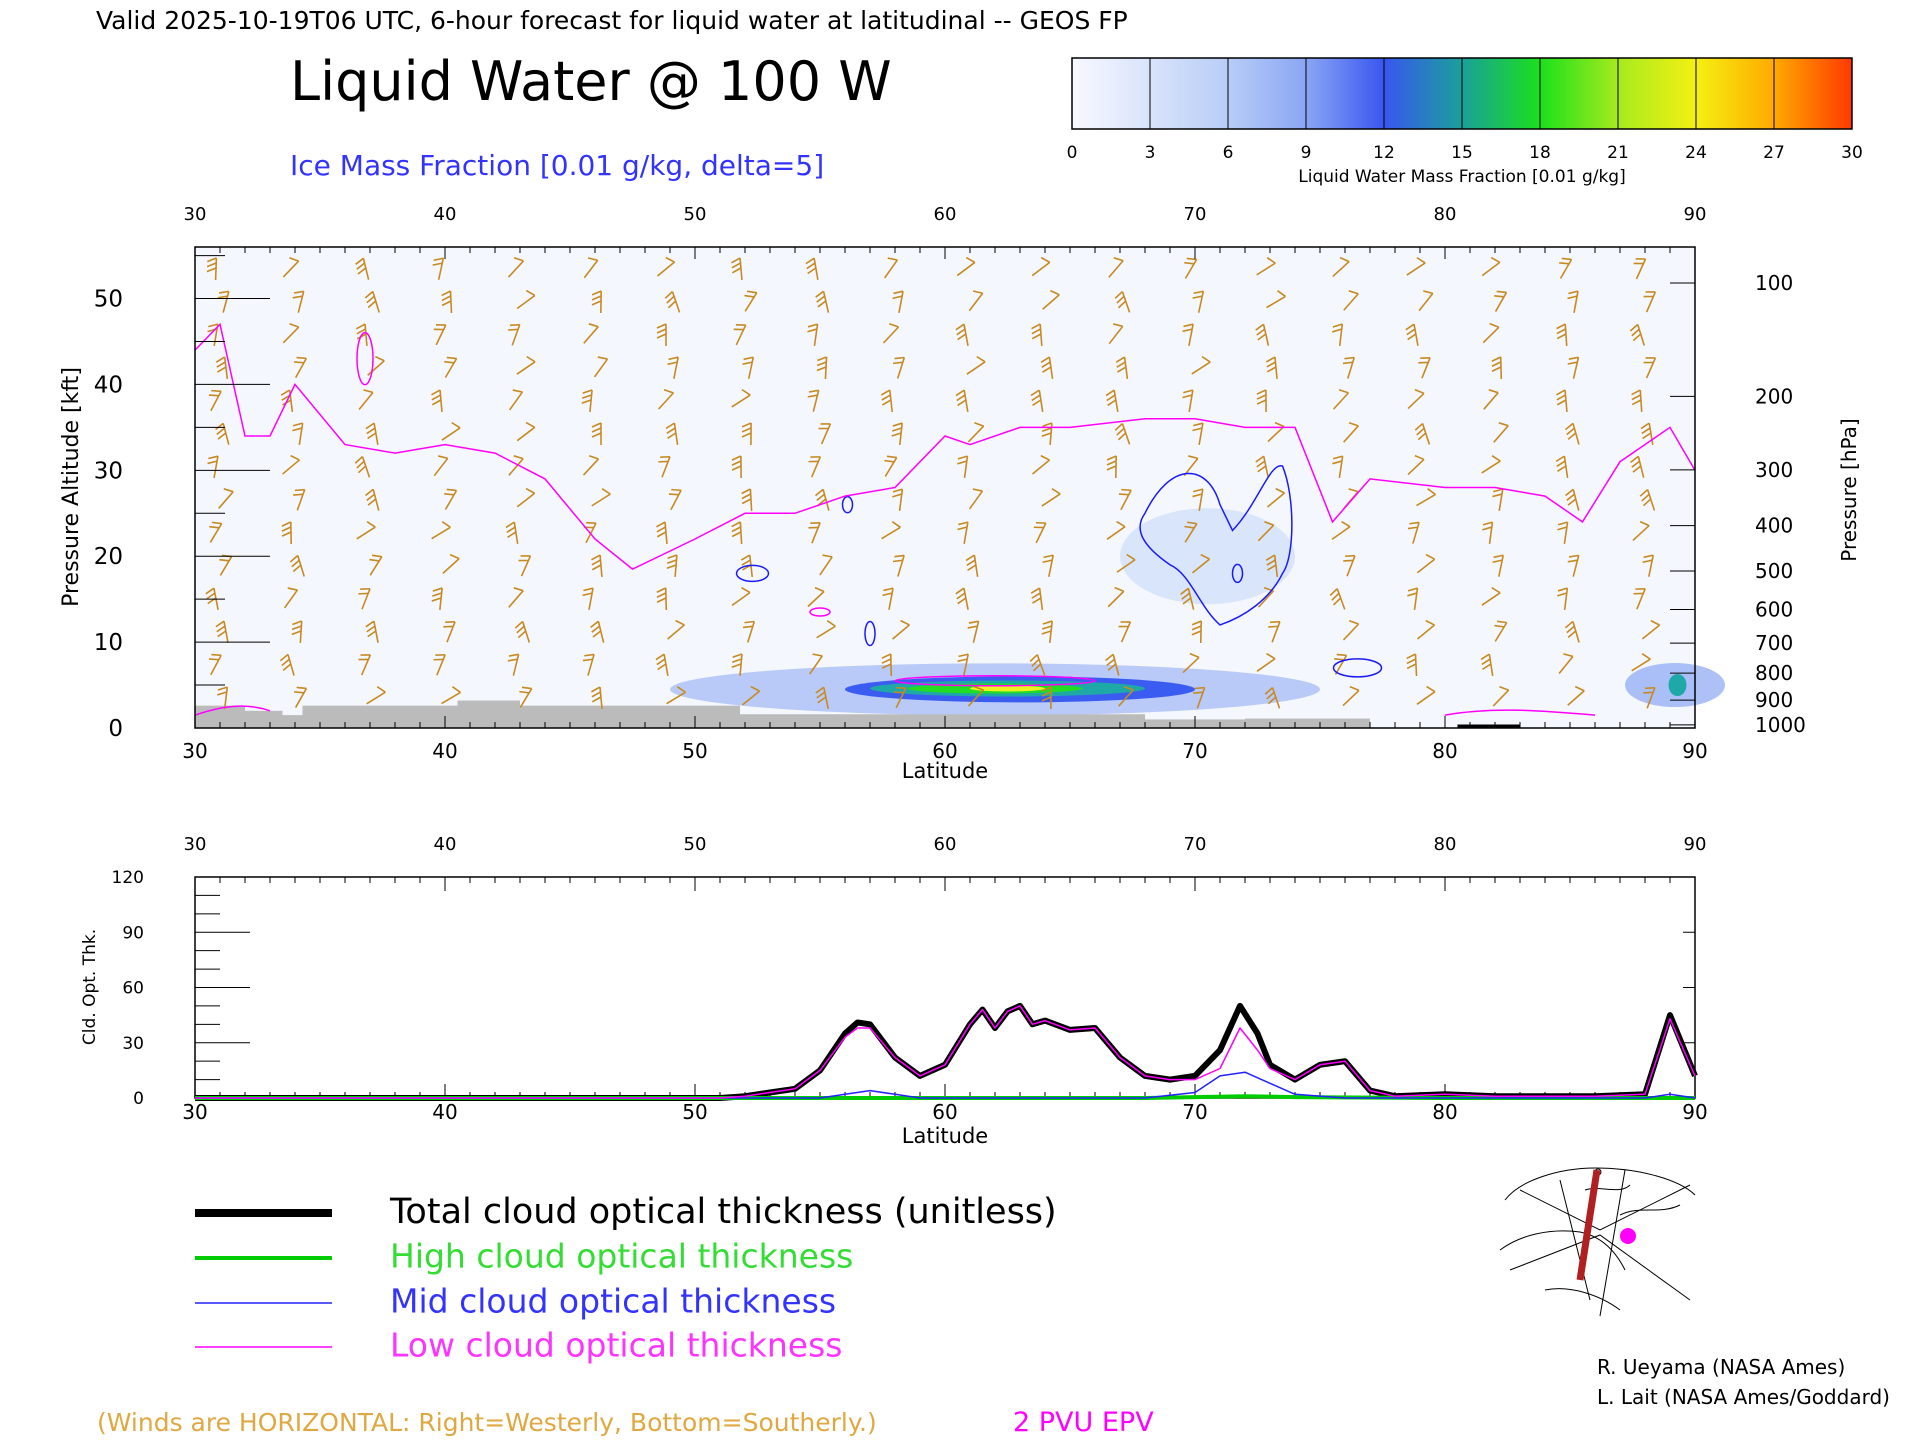  I want to click on epv-contour, so click(232, 710).